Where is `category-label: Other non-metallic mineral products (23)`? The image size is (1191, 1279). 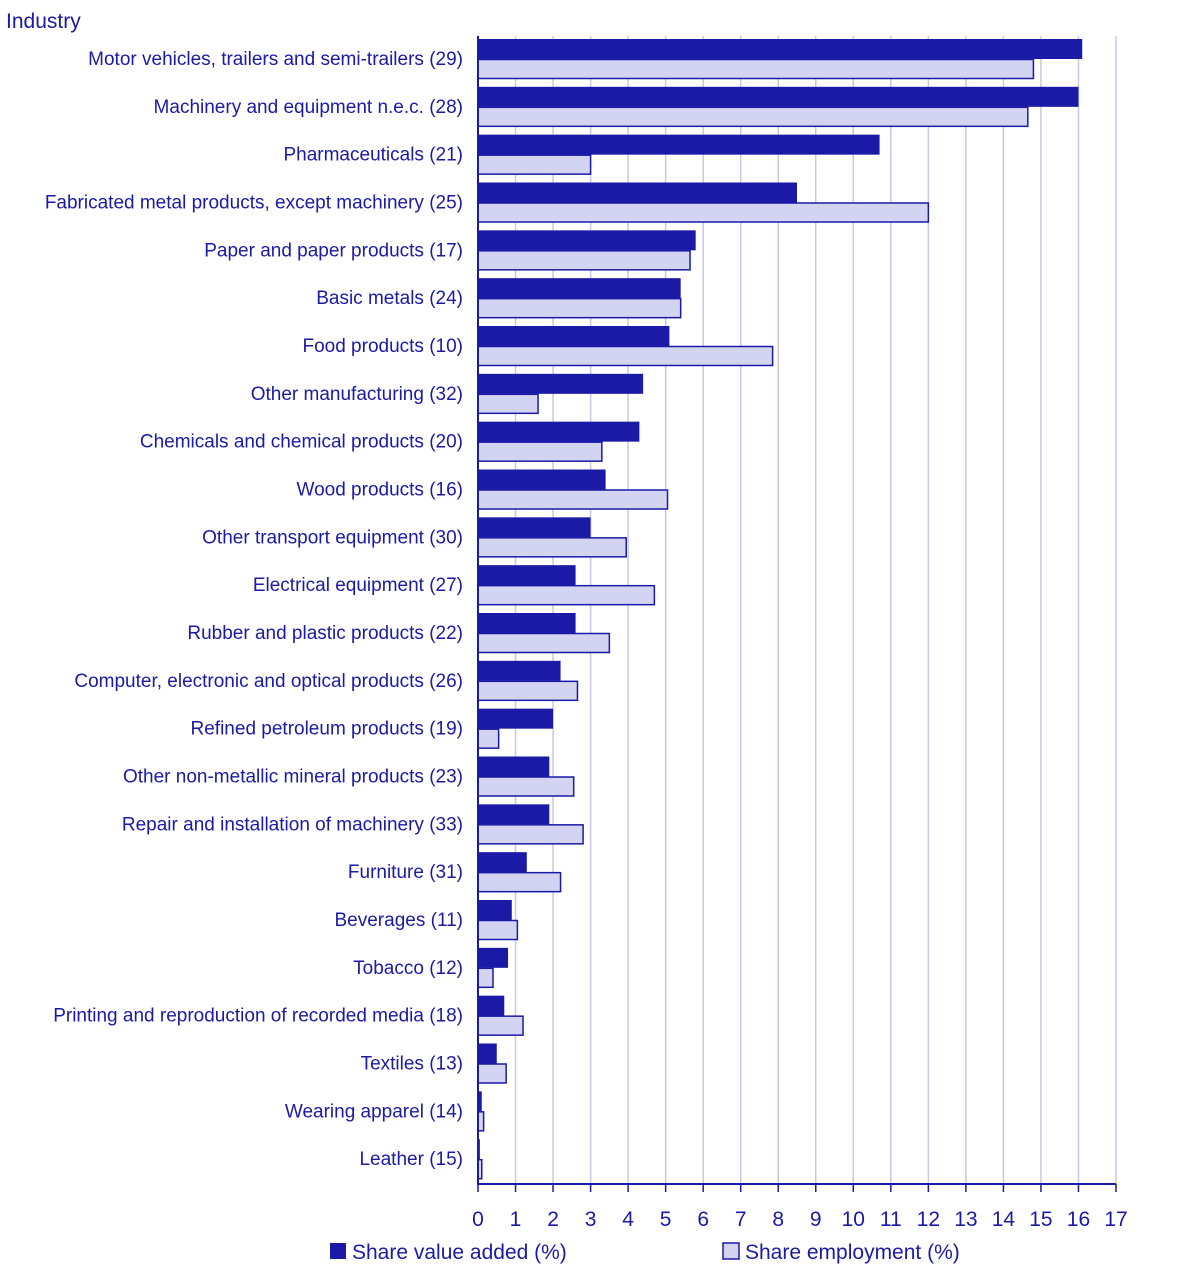 category-label: Other non-metallic mineral products (23) is located at coordinates (293, 777).